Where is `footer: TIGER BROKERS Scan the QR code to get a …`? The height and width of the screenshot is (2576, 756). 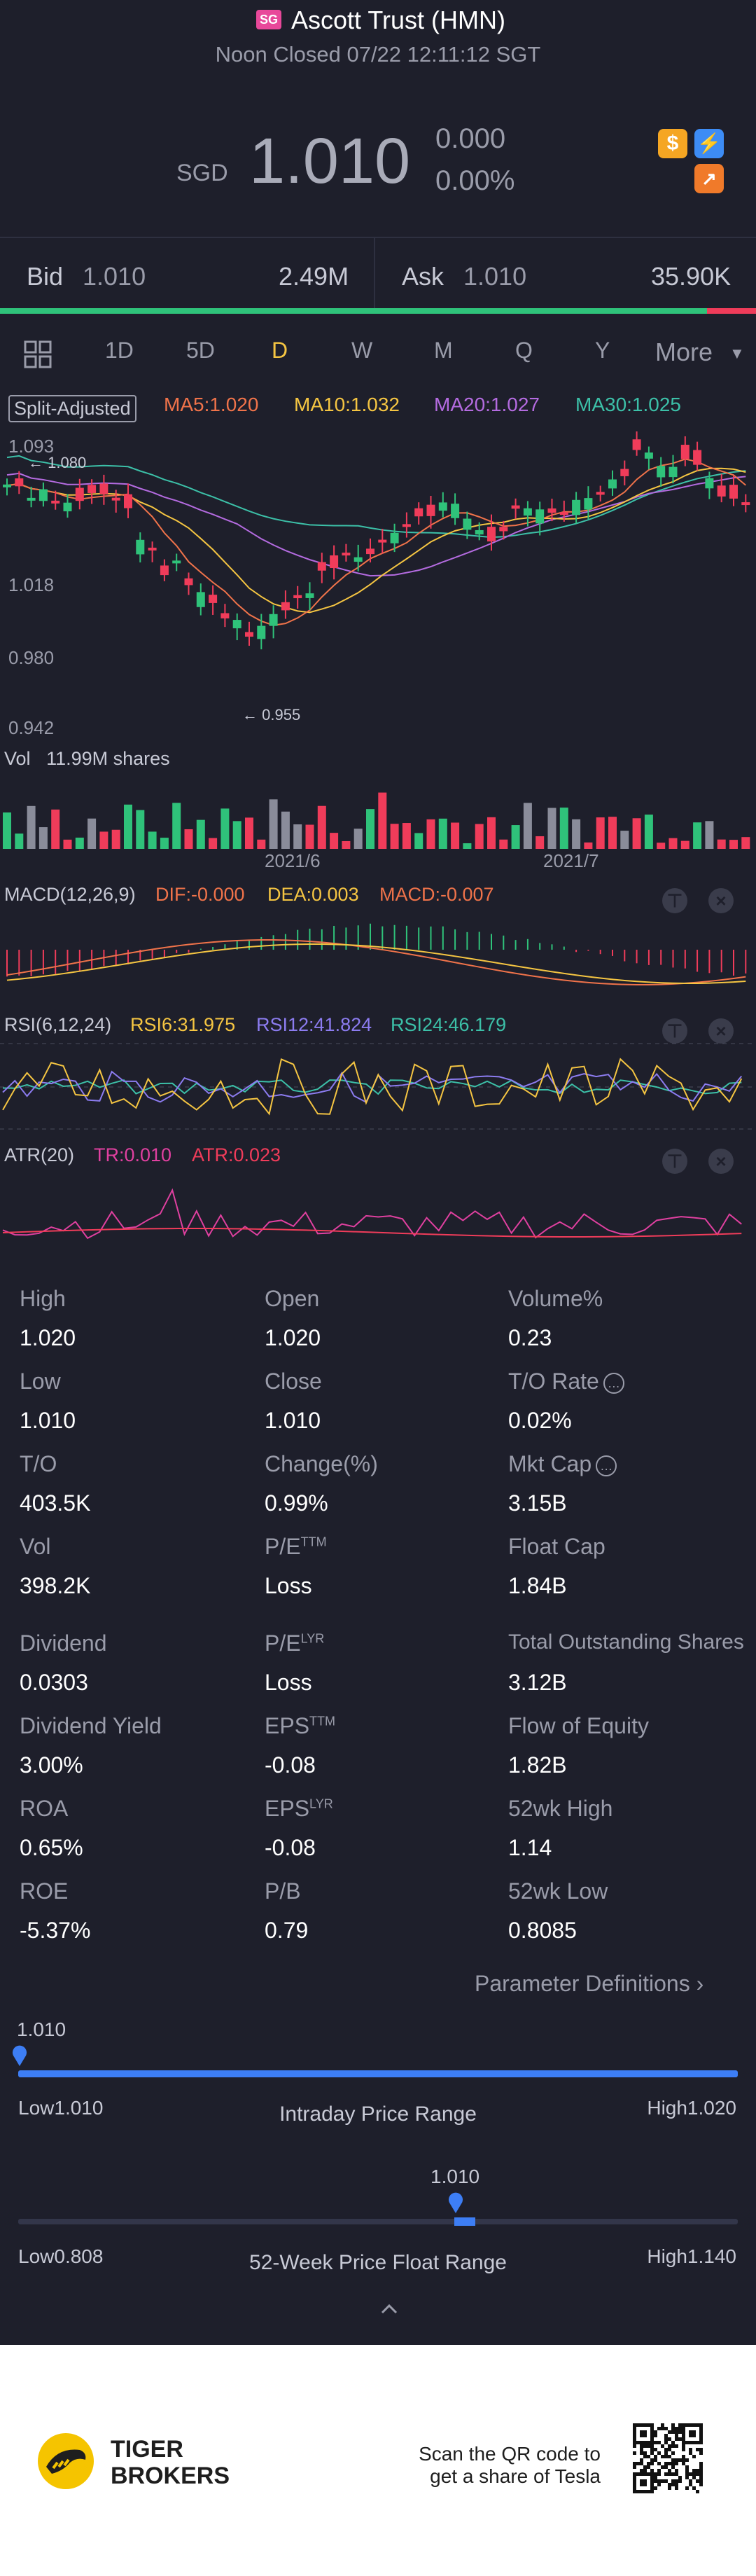 footer: TIGER BROKERS Scan the QR code to get a … is located at coordinates (378, 2460).